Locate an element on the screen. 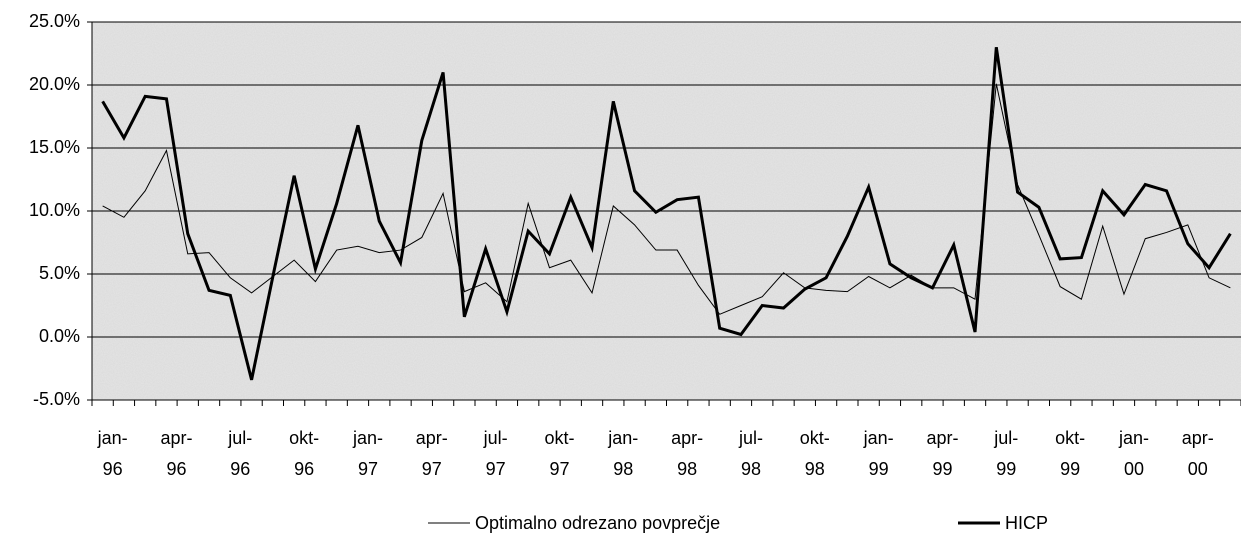  legend-label: Optimalno odrezano povprečje is located at coordinates (597, 523).